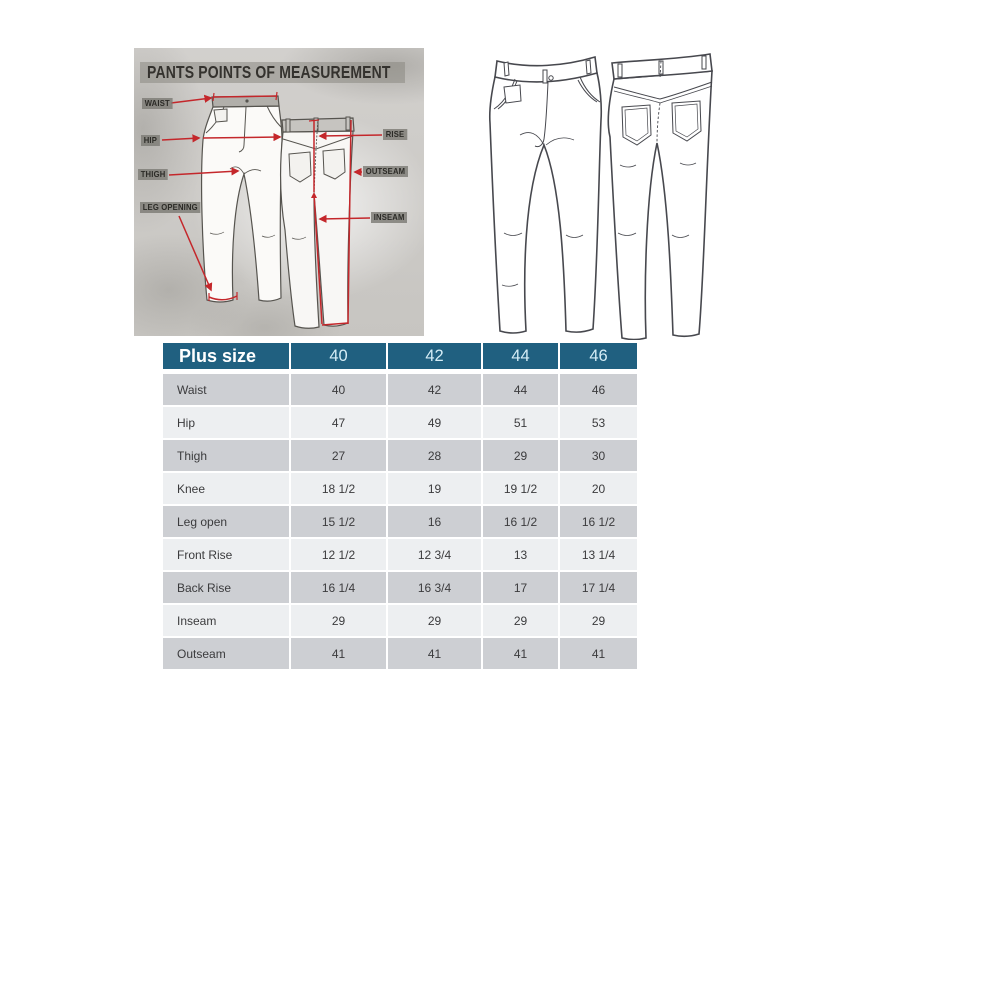 The height and width of the screenshot is (1000, 1000). I want to click on size-value: 47, so click(339, 422).